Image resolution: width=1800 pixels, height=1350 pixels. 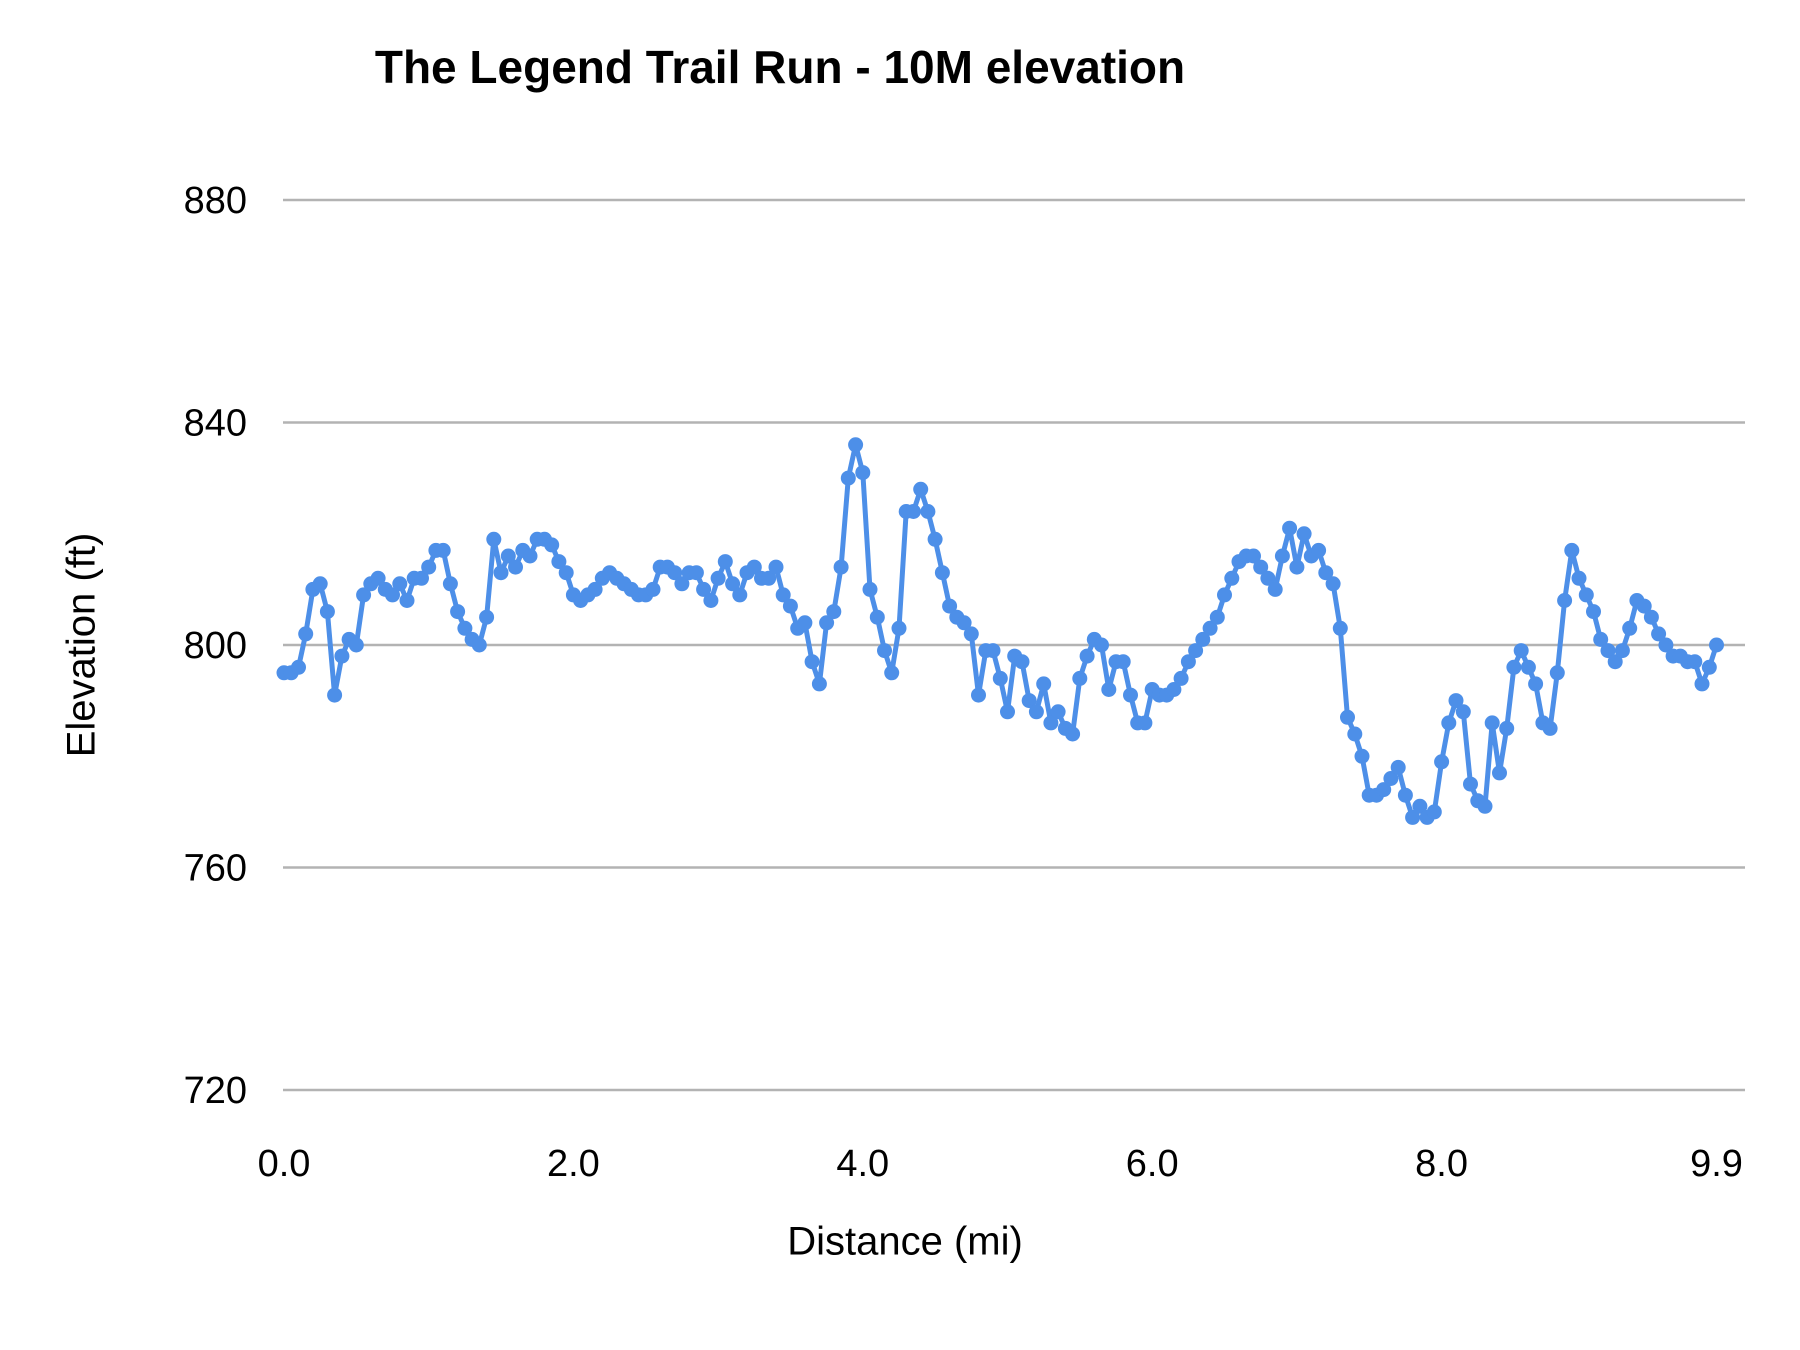 What do you see at coordinates (215, 646) in the screenshot?
I see `y-tick-label: 800` at bounding box center [215, 646].